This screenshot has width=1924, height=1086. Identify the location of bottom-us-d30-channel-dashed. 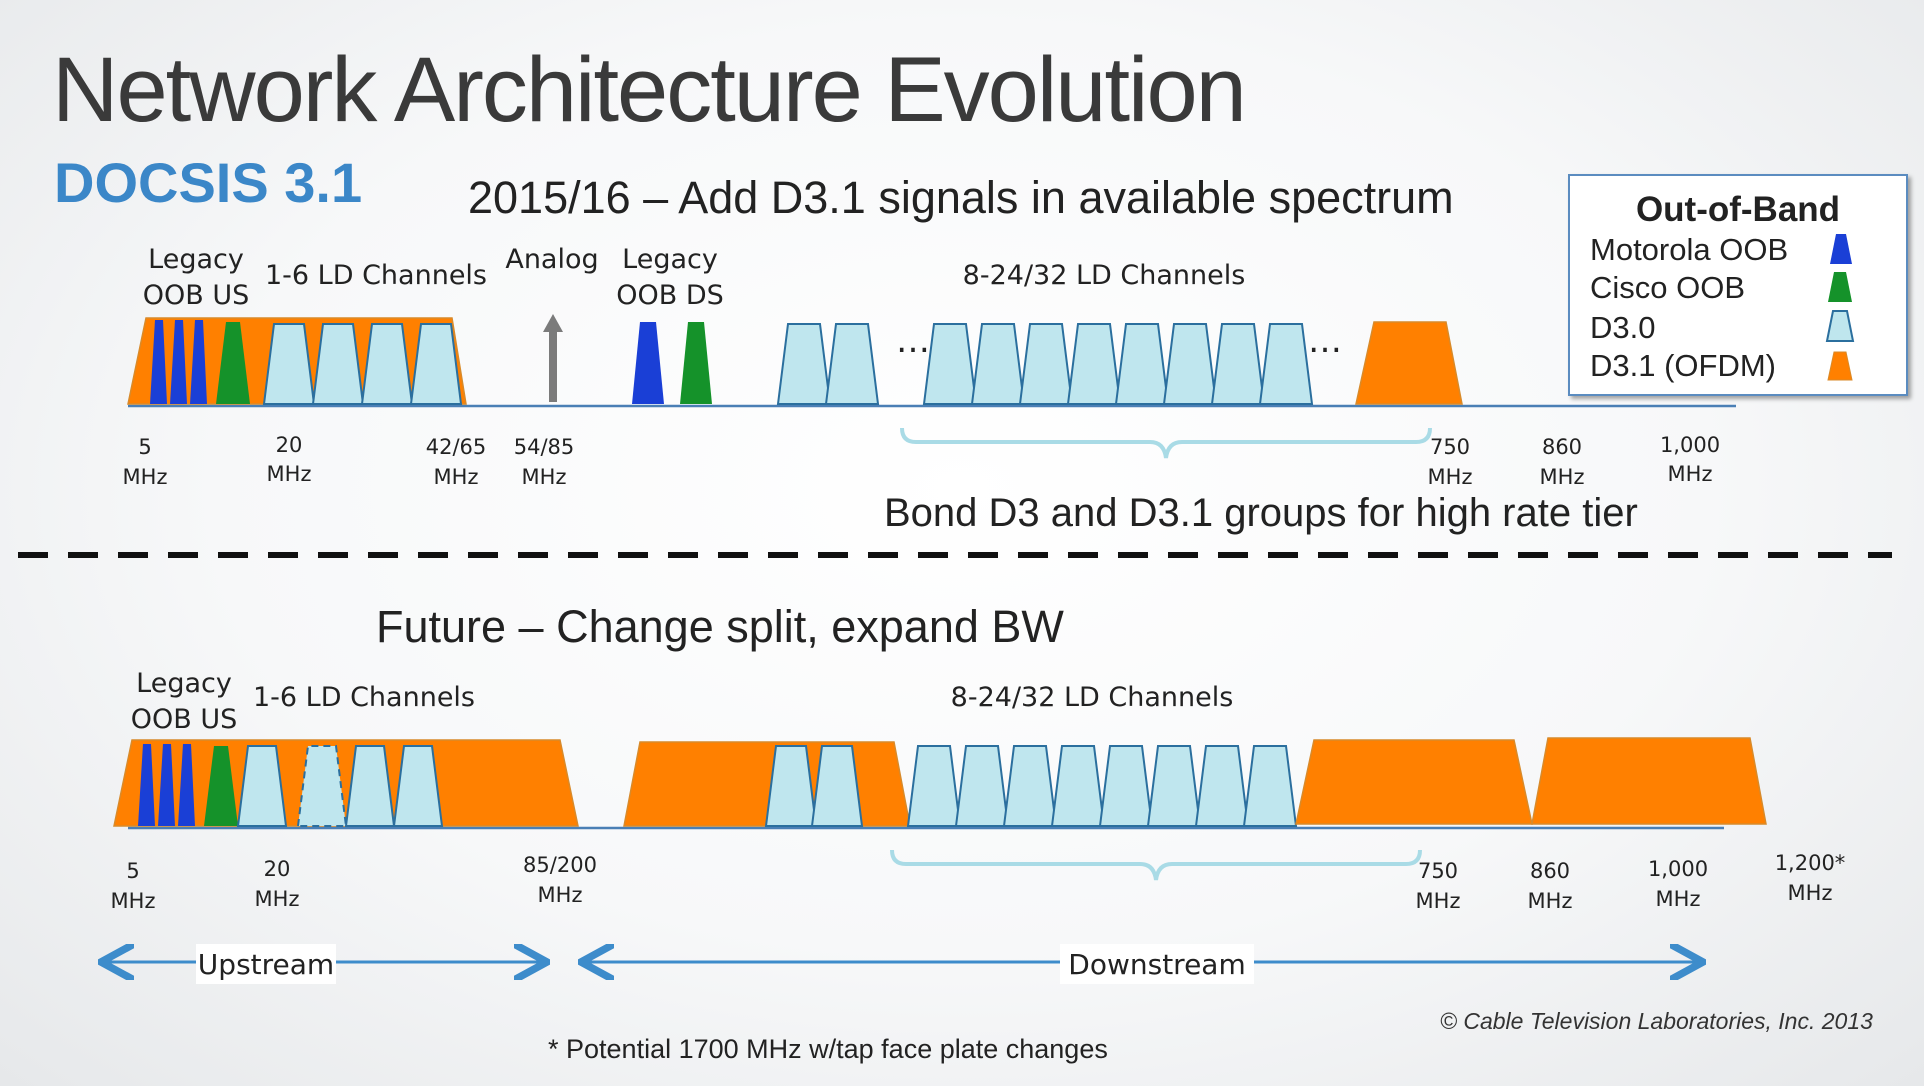
(322, 786).